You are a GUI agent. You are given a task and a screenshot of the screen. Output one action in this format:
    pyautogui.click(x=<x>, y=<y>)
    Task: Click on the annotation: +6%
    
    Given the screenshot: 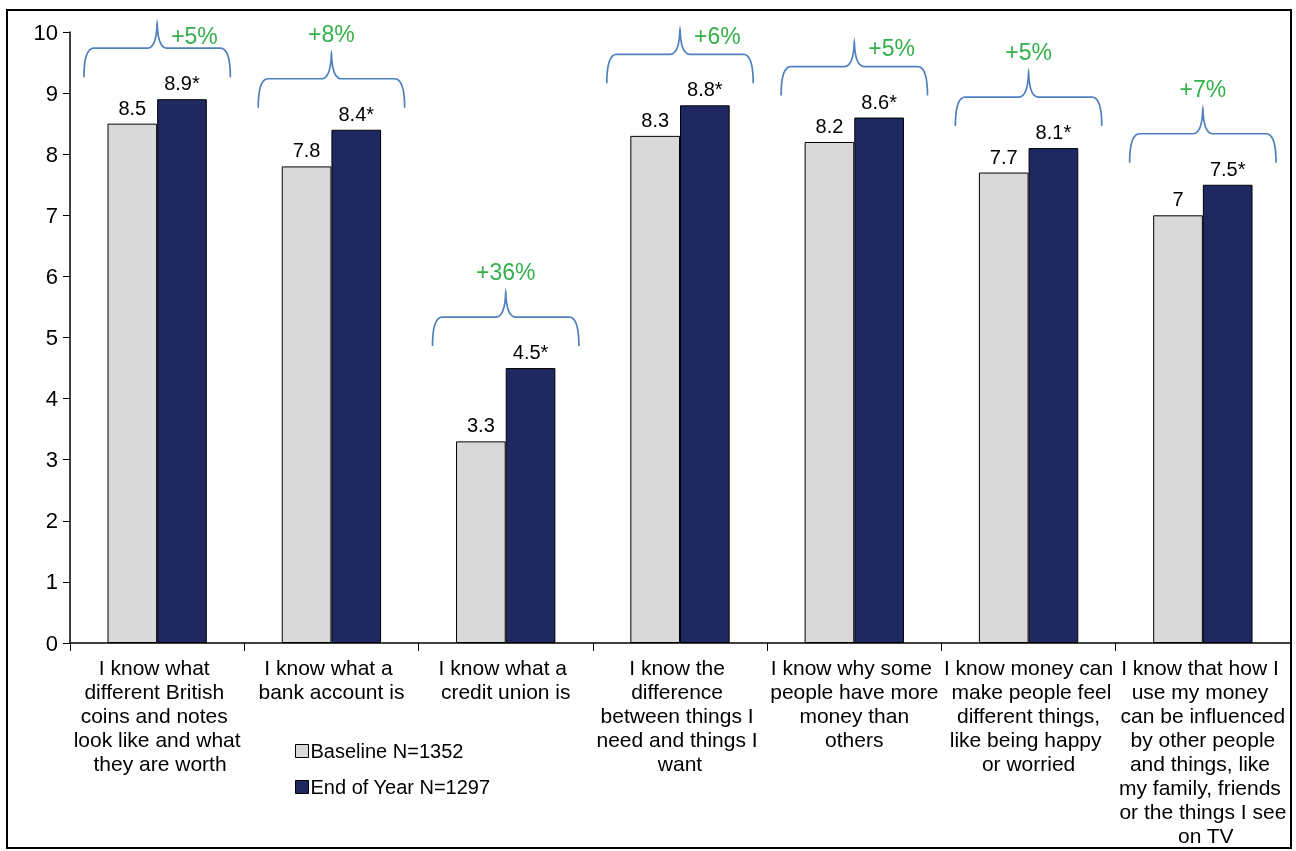 What is the action you would take?
    pyautogui.click(x=717, y=36)
    